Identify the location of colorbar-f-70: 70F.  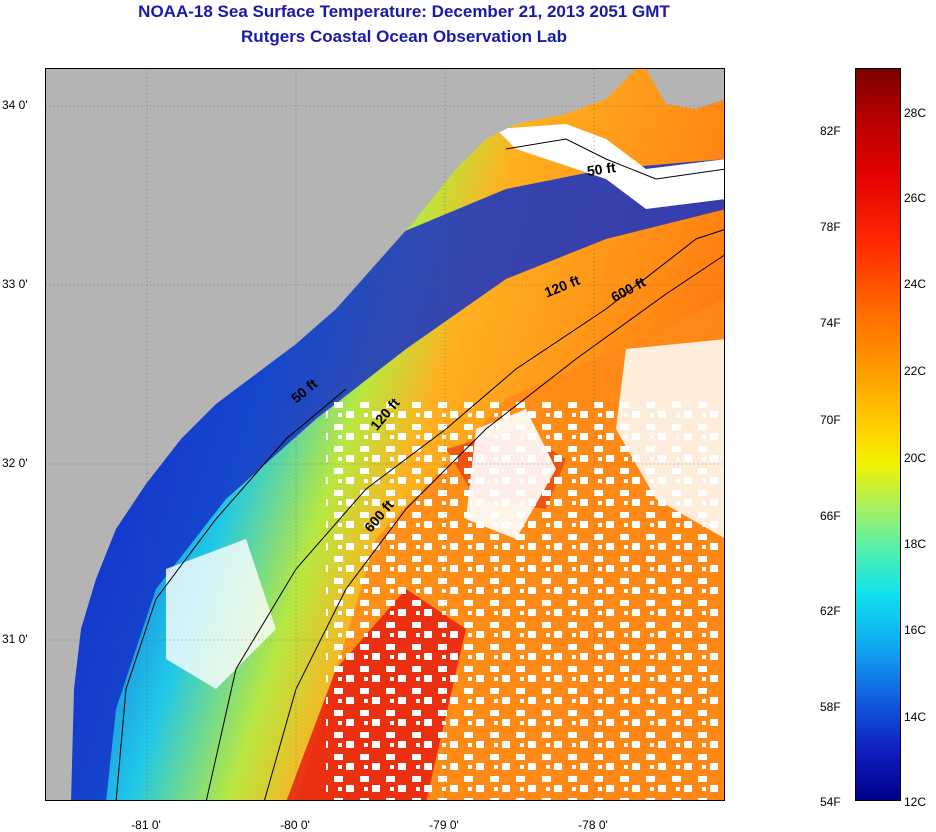
(830, 420).